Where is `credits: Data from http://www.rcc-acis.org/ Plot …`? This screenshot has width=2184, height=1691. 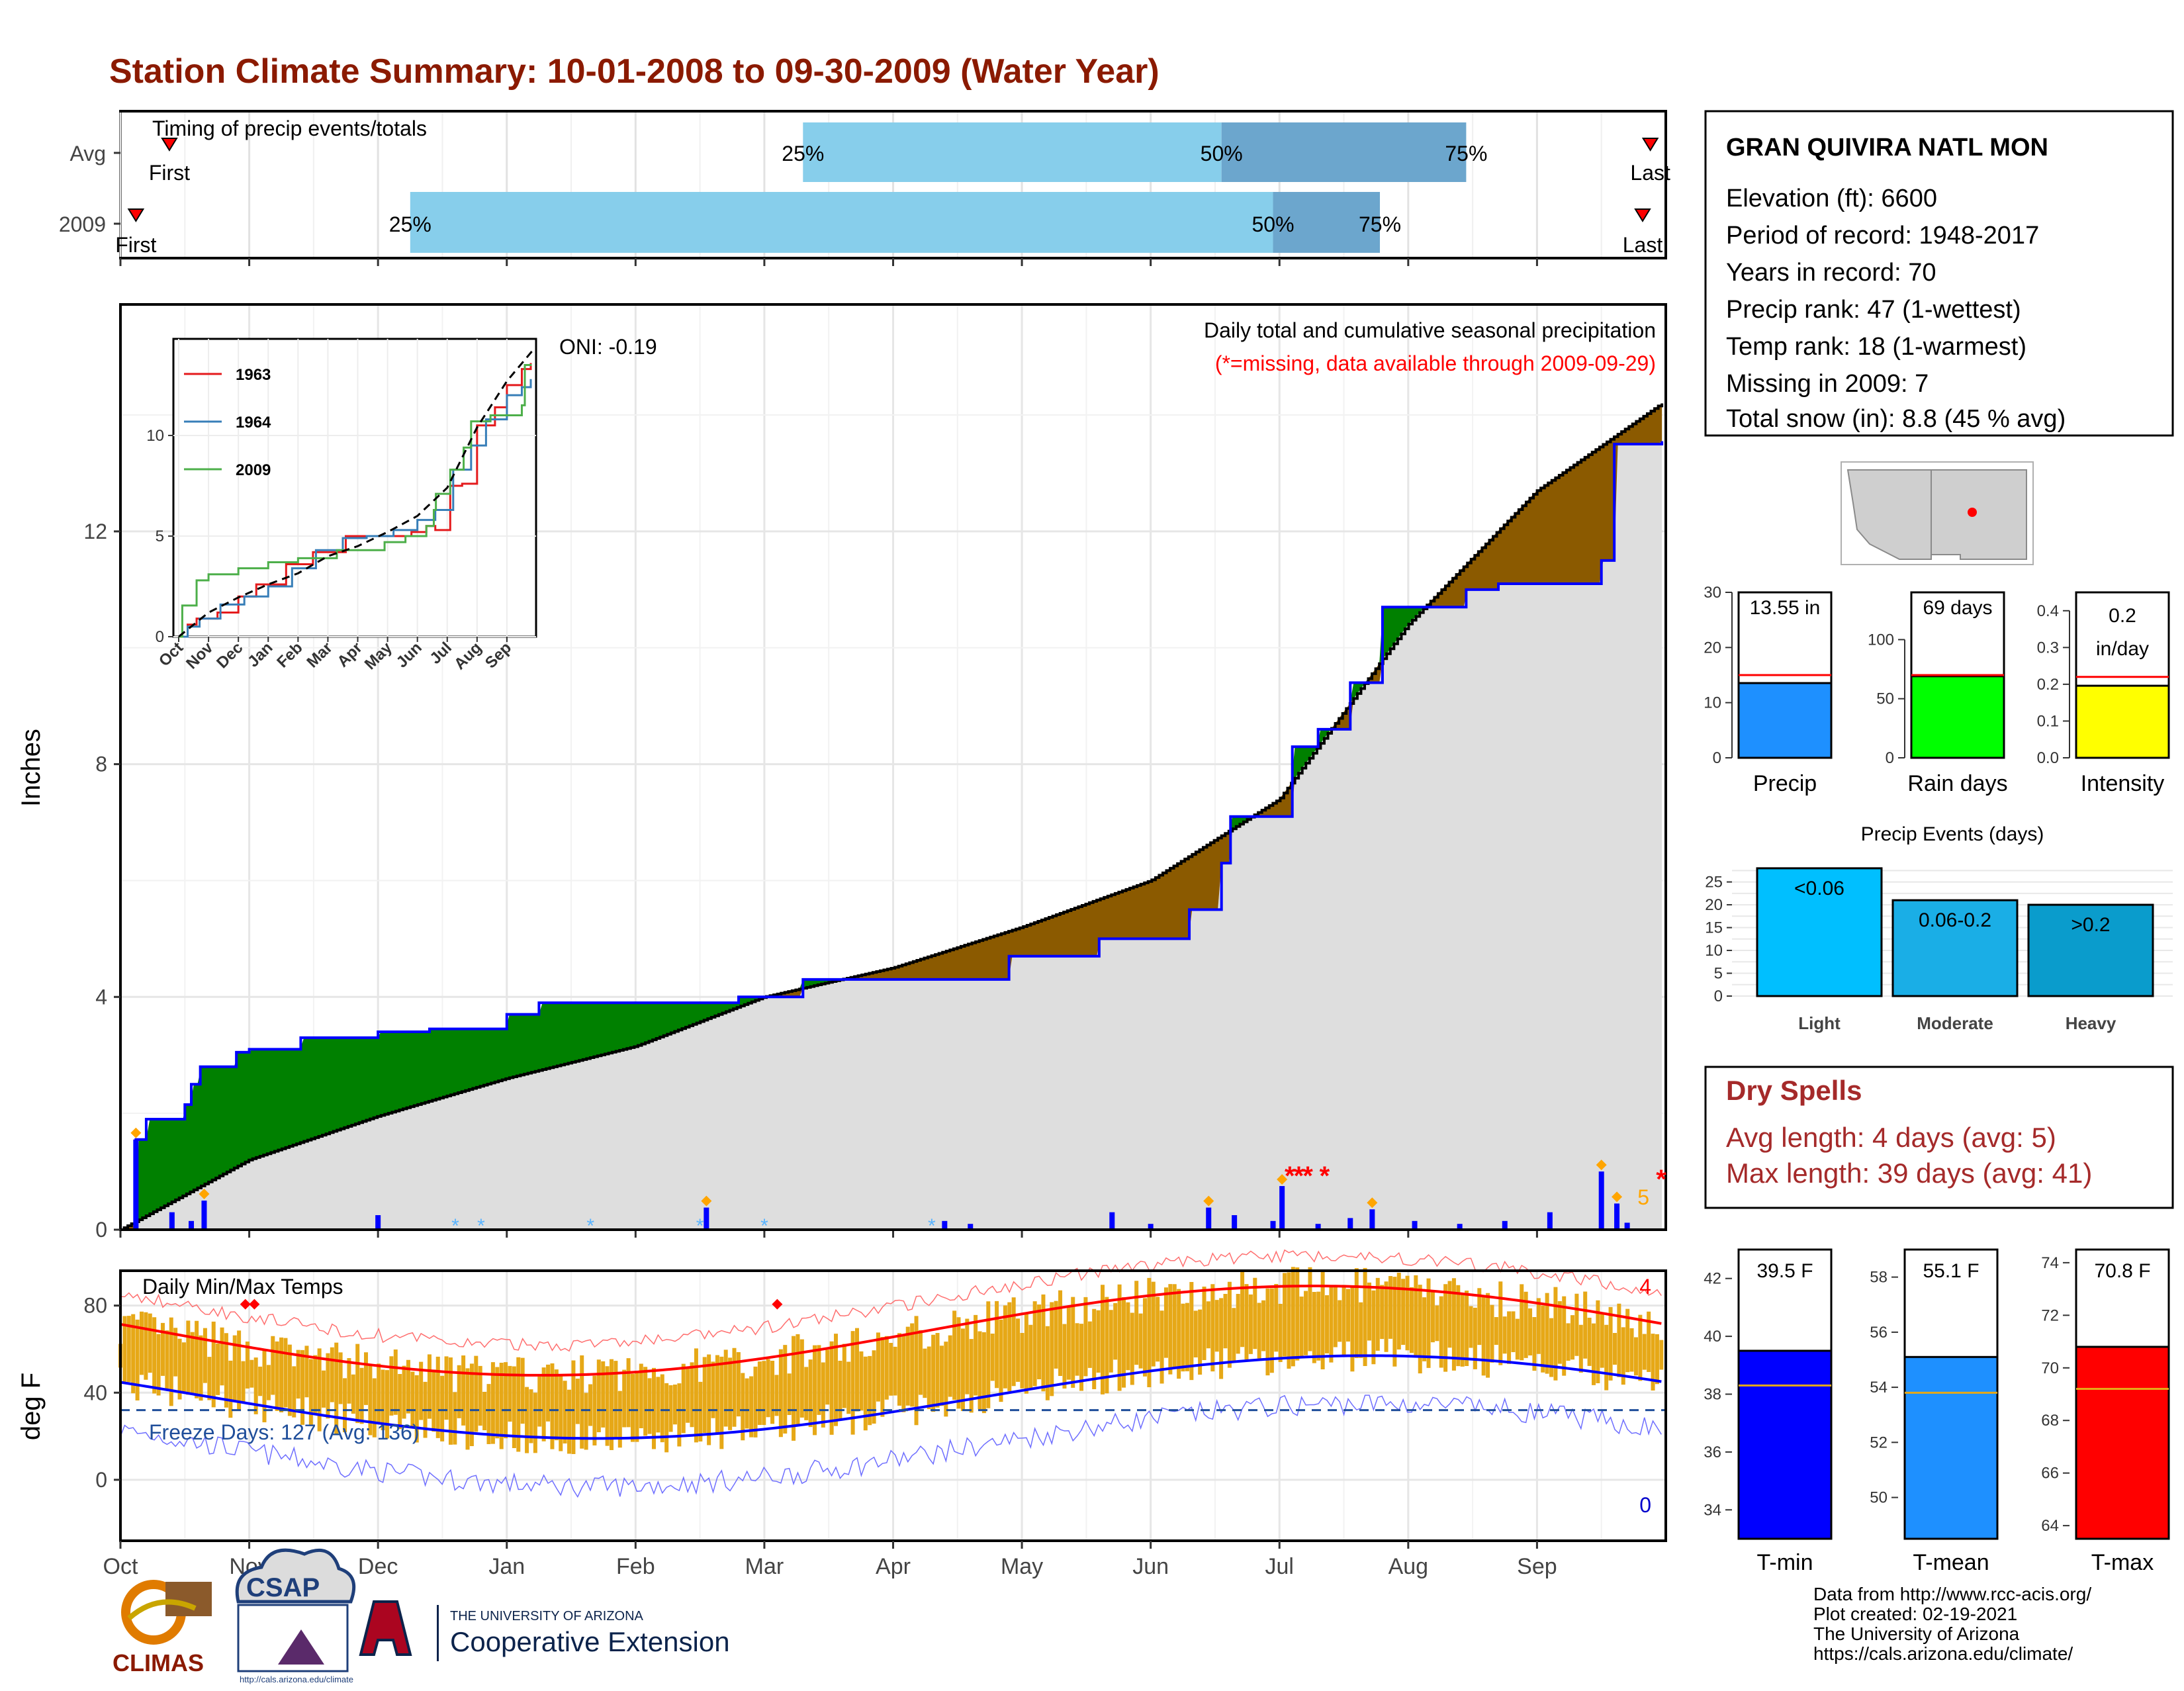 credits: Data from http://www.rcc-acis.org/ Plot … is located at coordinates (1952, 1624).